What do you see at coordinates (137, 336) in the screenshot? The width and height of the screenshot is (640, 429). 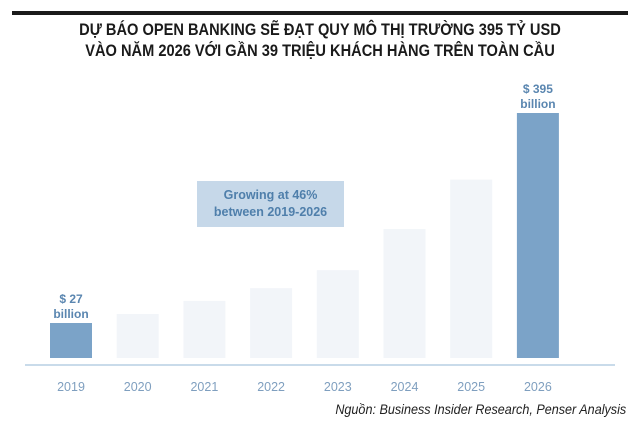 I see `bar-2020` at bounding box center [137, 336].